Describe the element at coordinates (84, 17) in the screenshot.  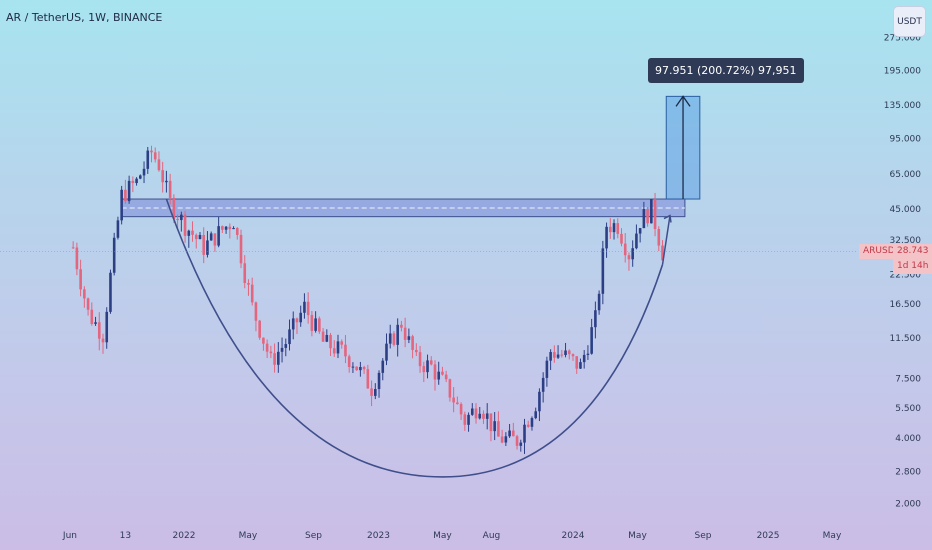
I see `chart-title: AR / TetherUS, 1W, BINANCE` at that location.